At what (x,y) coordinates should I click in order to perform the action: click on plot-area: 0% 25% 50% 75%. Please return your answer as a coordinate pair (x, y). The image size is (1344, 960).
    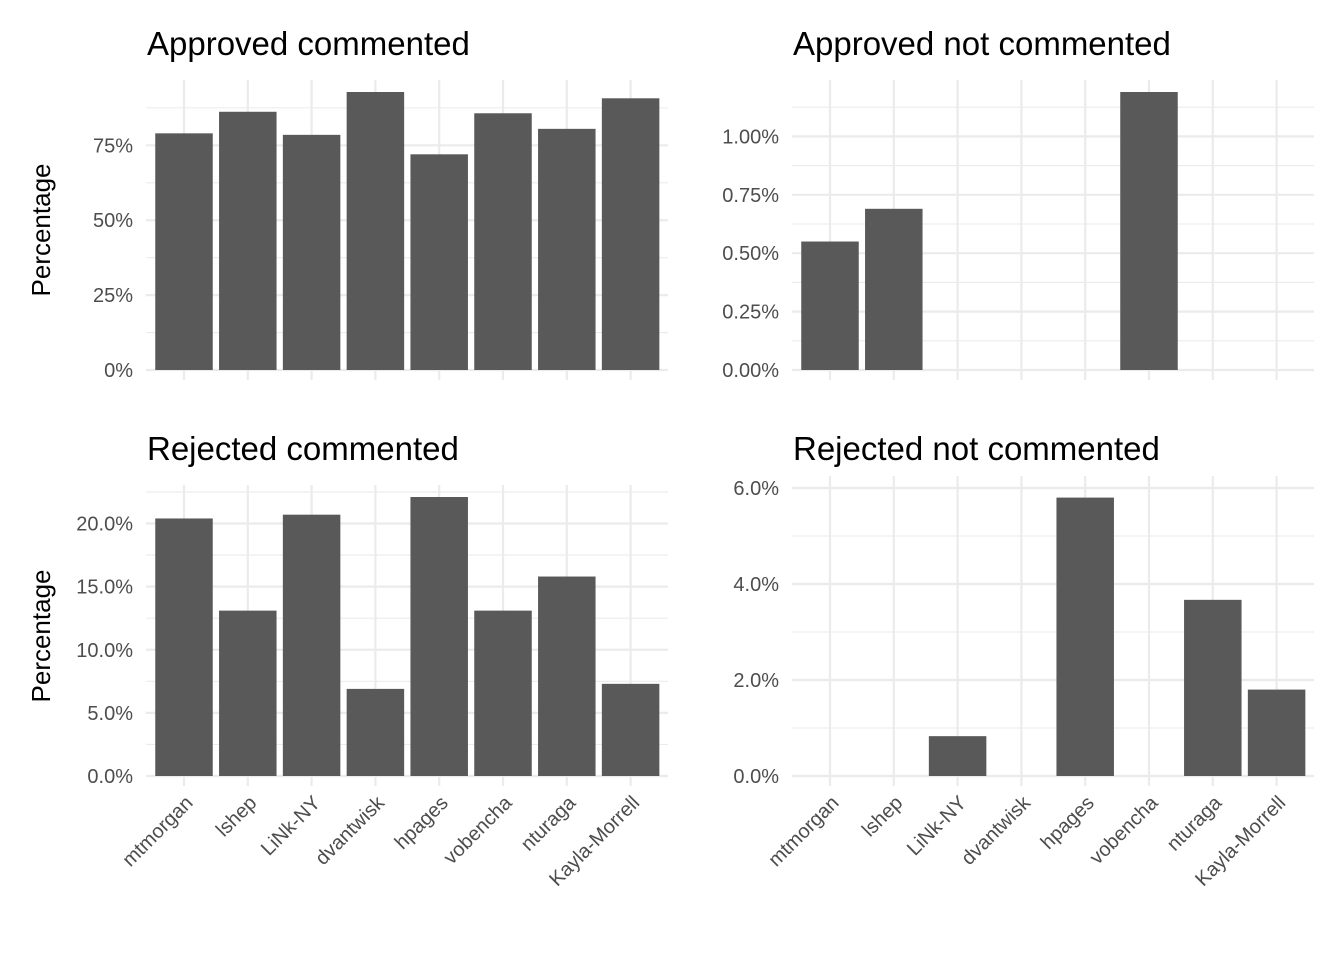
    Looking at the image, I should click on (380, 231).